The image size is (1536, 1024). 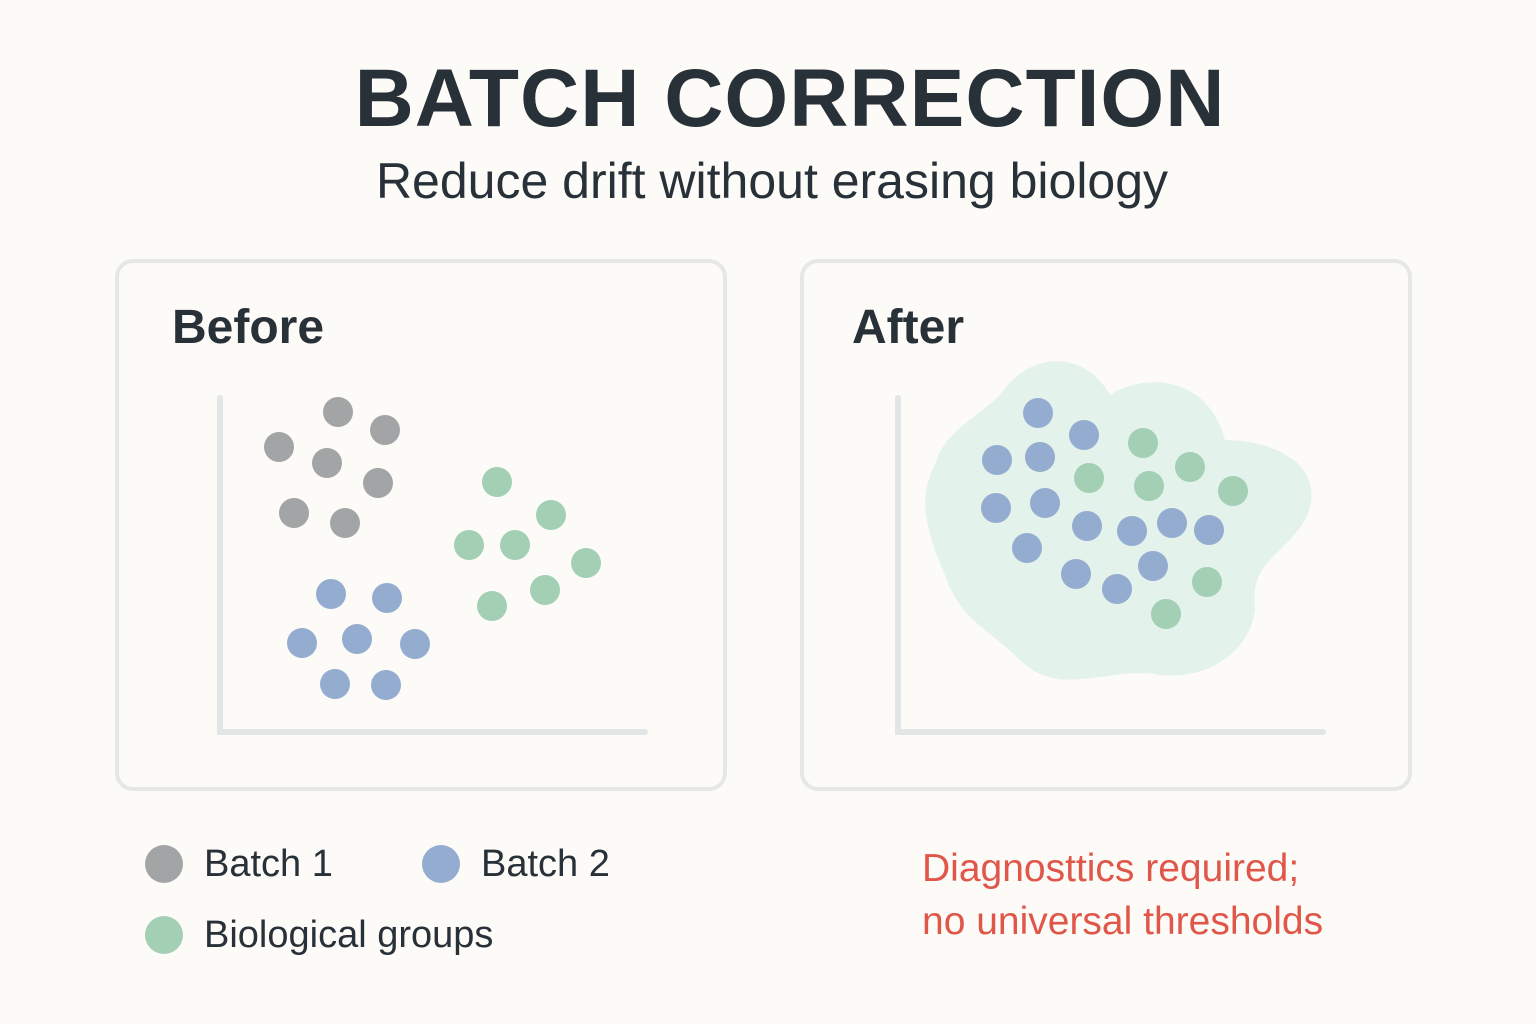 What do you see at coordinates (1123, 921) in the screenshot?
I see `note-line-2: no universal thresholds` at bounding box center [1123, 921].